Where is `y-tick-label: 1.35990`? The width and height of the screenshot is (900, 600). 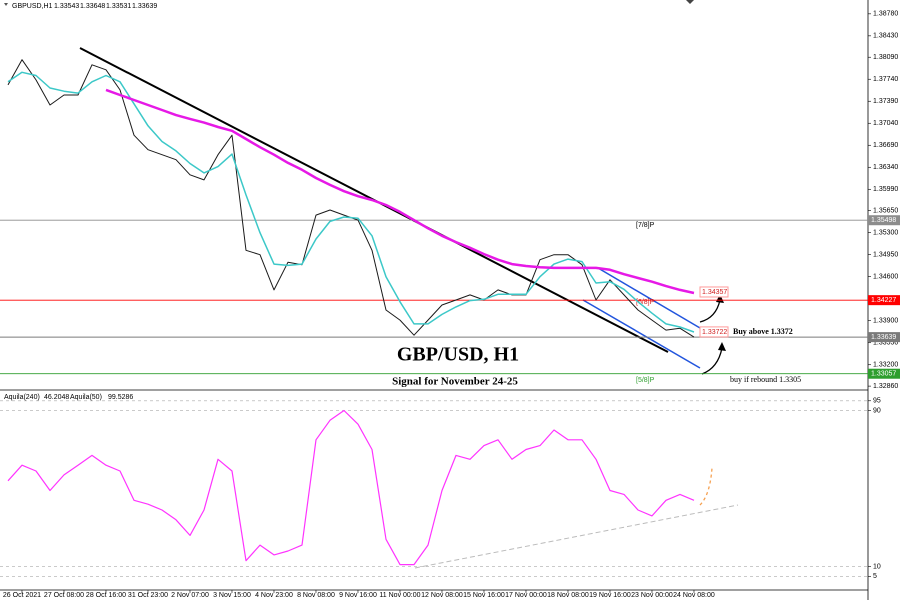
y-tick-label: 1.35990 is located at coordinates (885, 189).